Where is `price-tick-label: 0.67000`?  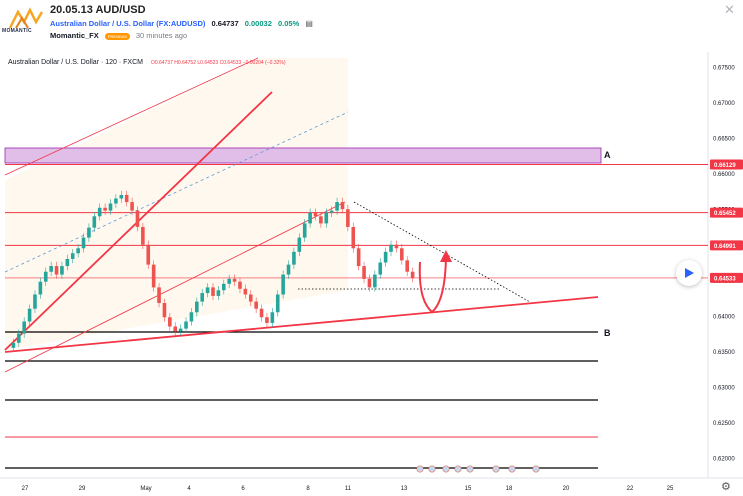
price-tick-label: 0.67000 is located at coordinates (724, 104).